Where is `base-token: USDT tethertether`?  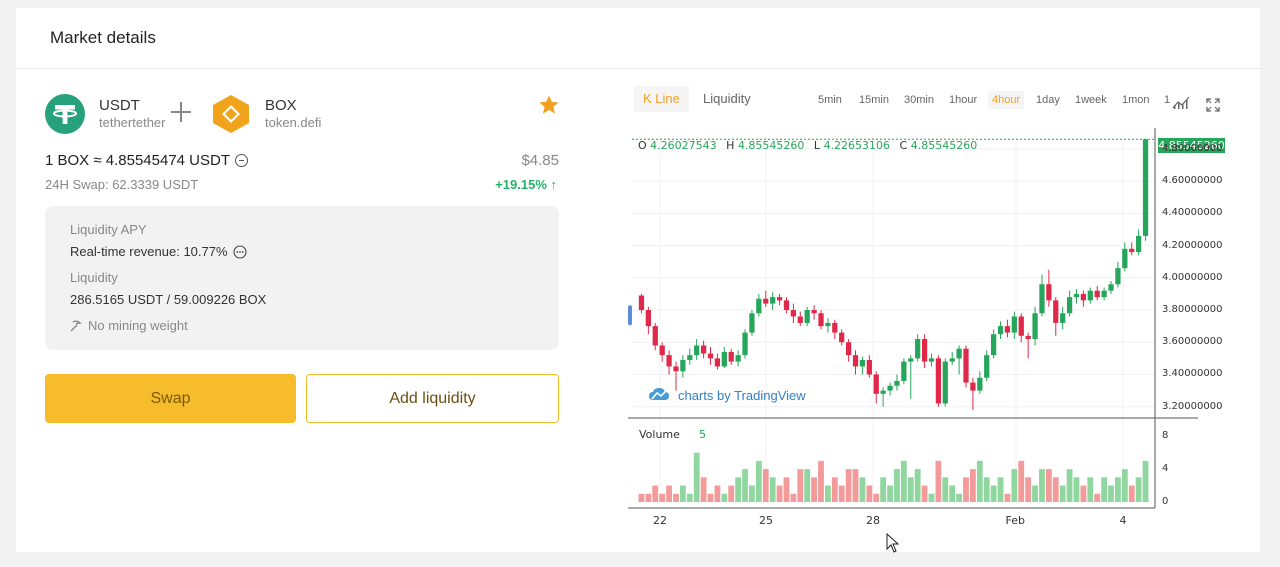
base-token: USDT tethertether is located at coordinates (105, 114).